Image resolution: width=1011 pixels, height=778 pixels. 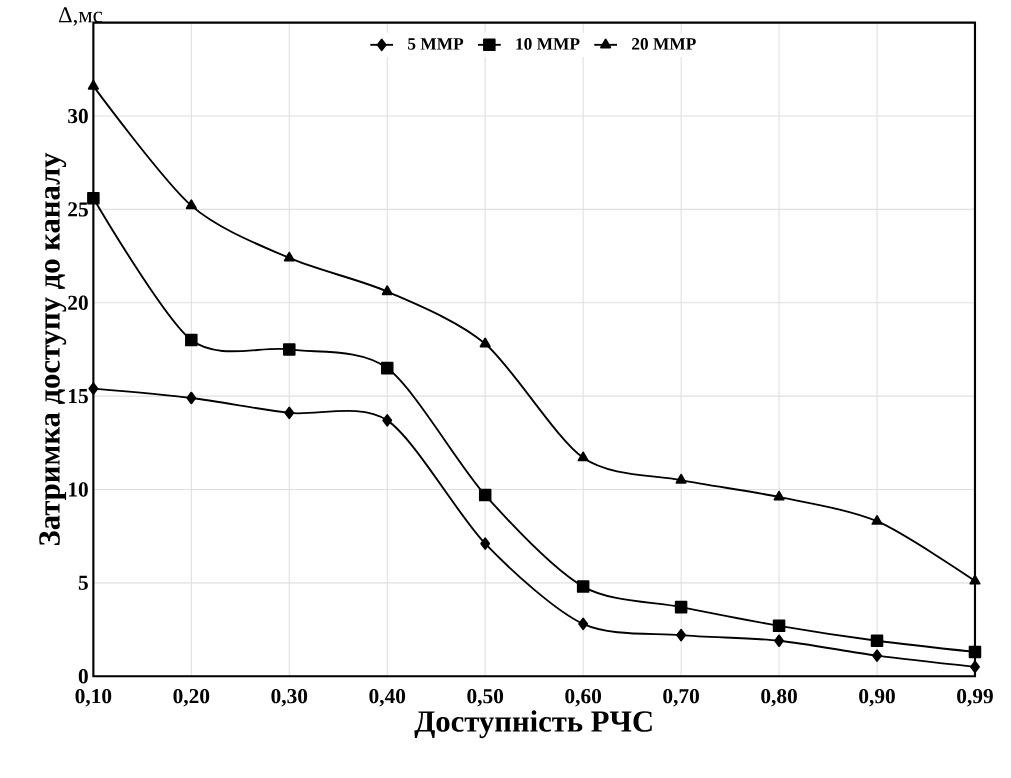 I want to click on legend-label: 10 MMP, so click(x=548, y=44).